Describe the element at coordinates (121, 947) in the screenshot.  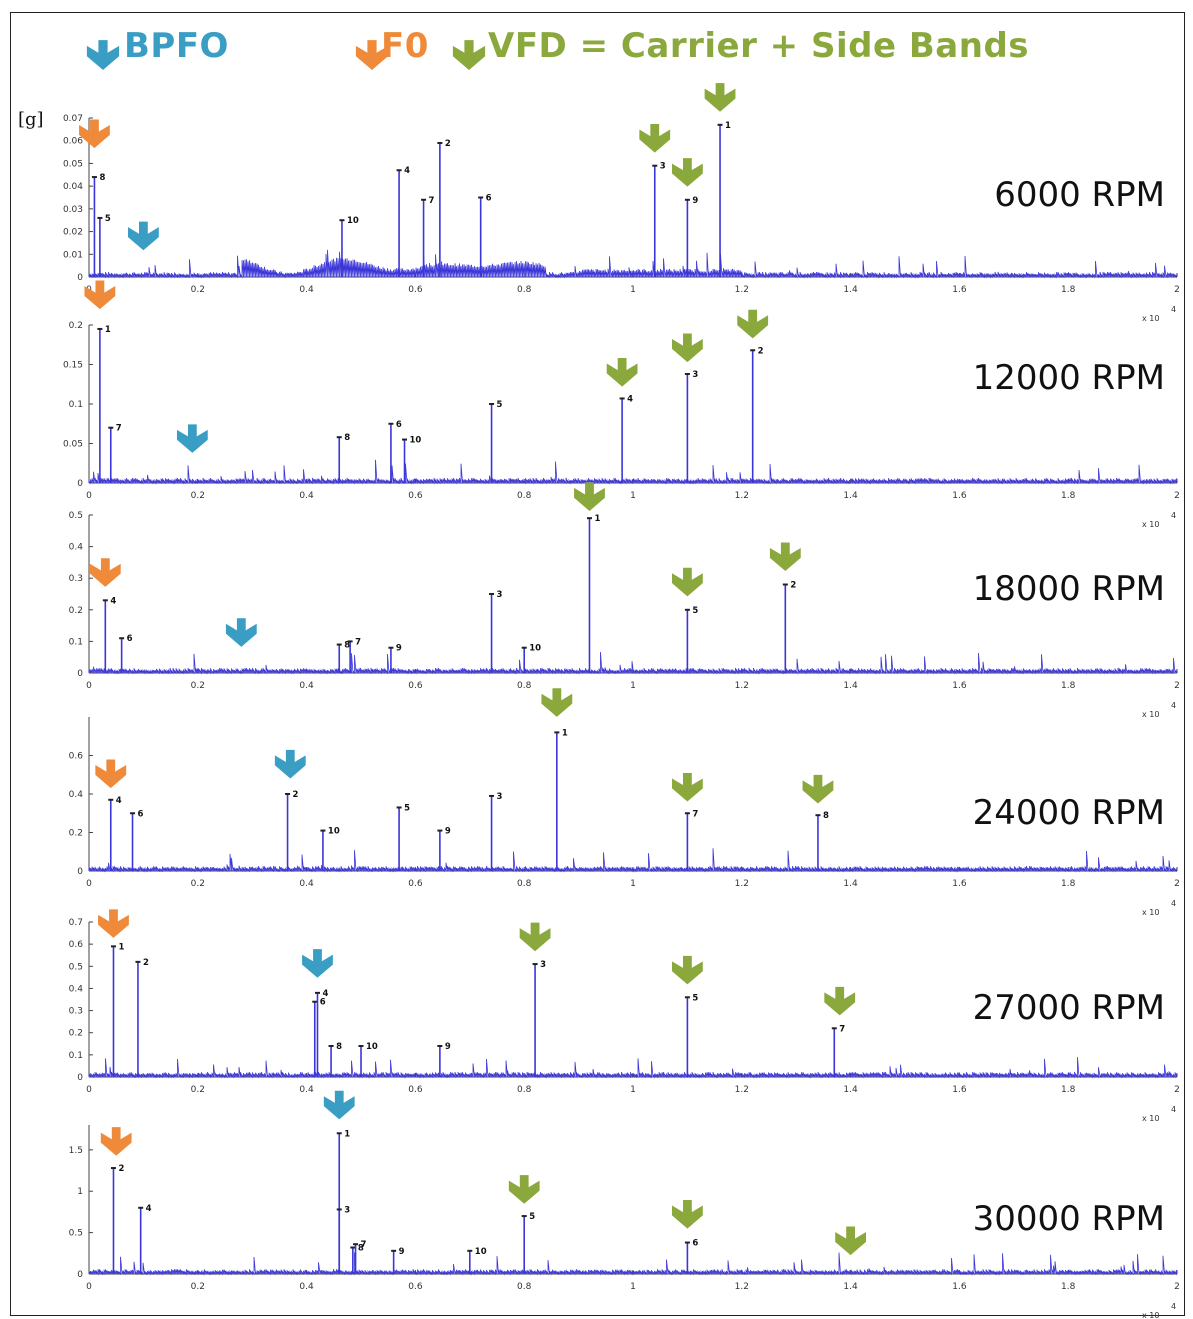
I see `peak-label: 1` at that location.